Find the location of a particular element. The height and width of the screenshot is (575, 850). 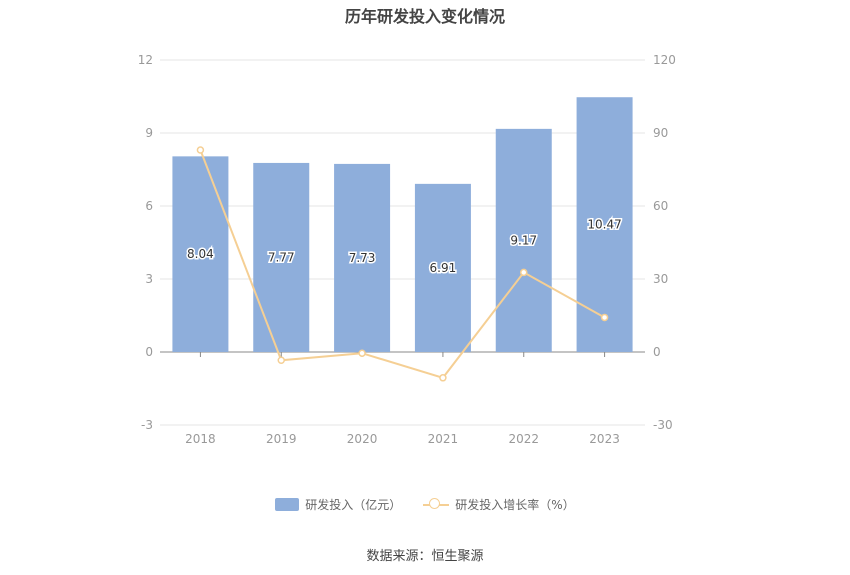

x-tick-label: 2022 is located at coordinates (523, 439).